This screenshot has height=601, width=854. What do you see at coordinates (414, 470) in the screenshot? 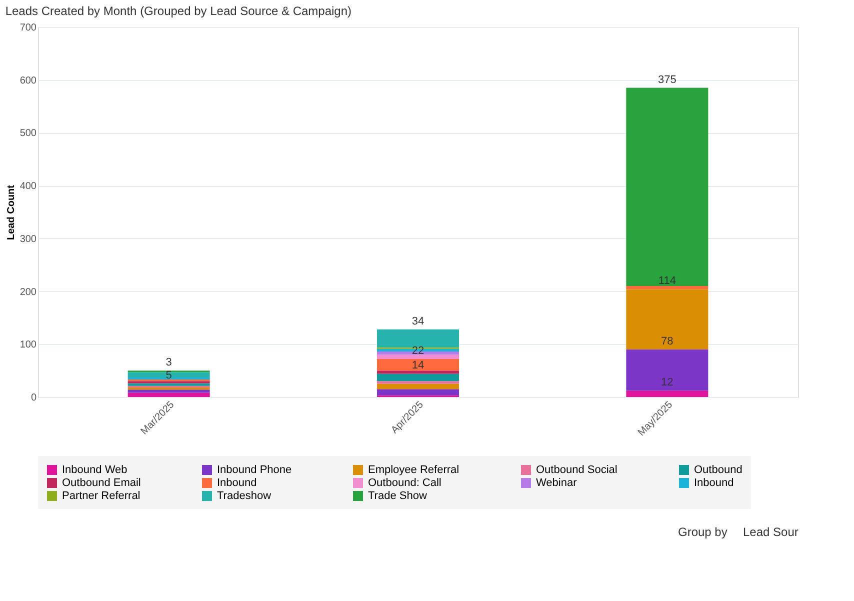
I see `legend-label: Employee Referral` at bounding box center [414, 470].